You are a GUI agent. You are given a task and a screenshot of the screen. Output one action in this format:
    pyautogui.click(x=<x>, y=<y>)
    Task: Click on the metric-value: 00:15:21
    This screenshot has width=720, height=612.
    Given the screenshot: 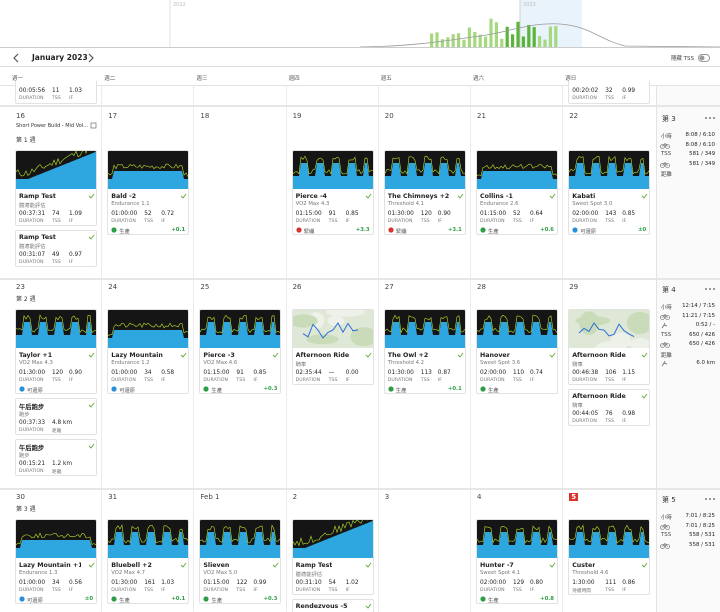 What is the action you would take?
    pyautogui.click(x=32, y=464)
    